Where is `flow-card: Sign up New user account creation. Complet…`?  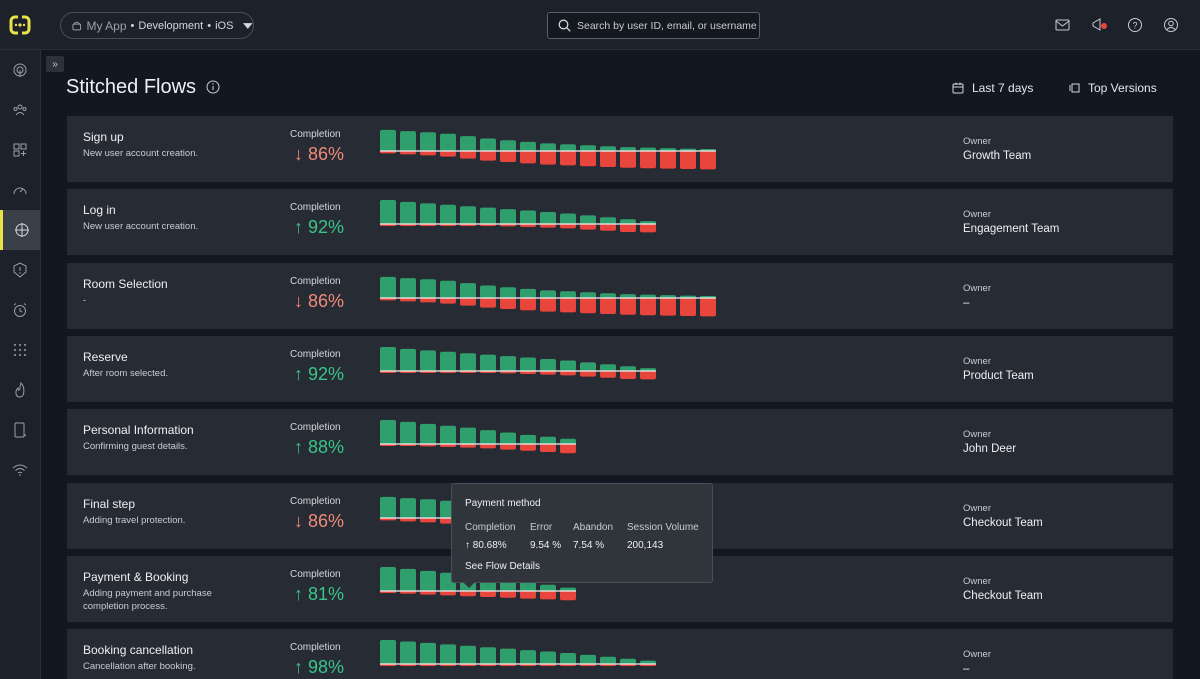
flow-card: Sign up New user account creation. Complet… is located at coordinates (620, 149).